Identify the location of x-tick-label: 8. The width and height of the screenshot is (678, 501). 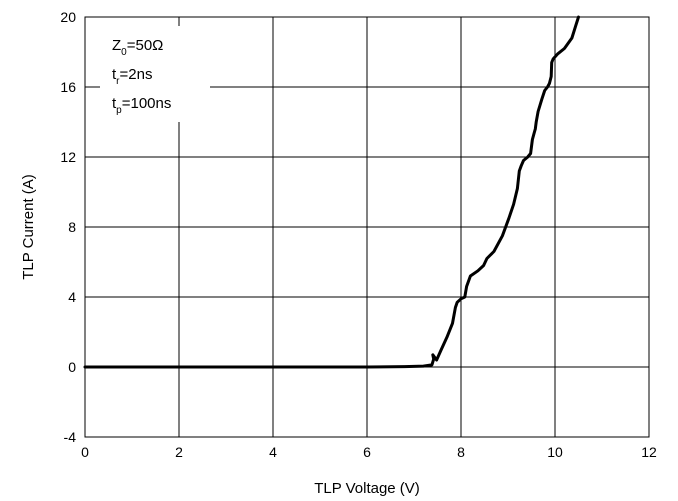
(461, 452).